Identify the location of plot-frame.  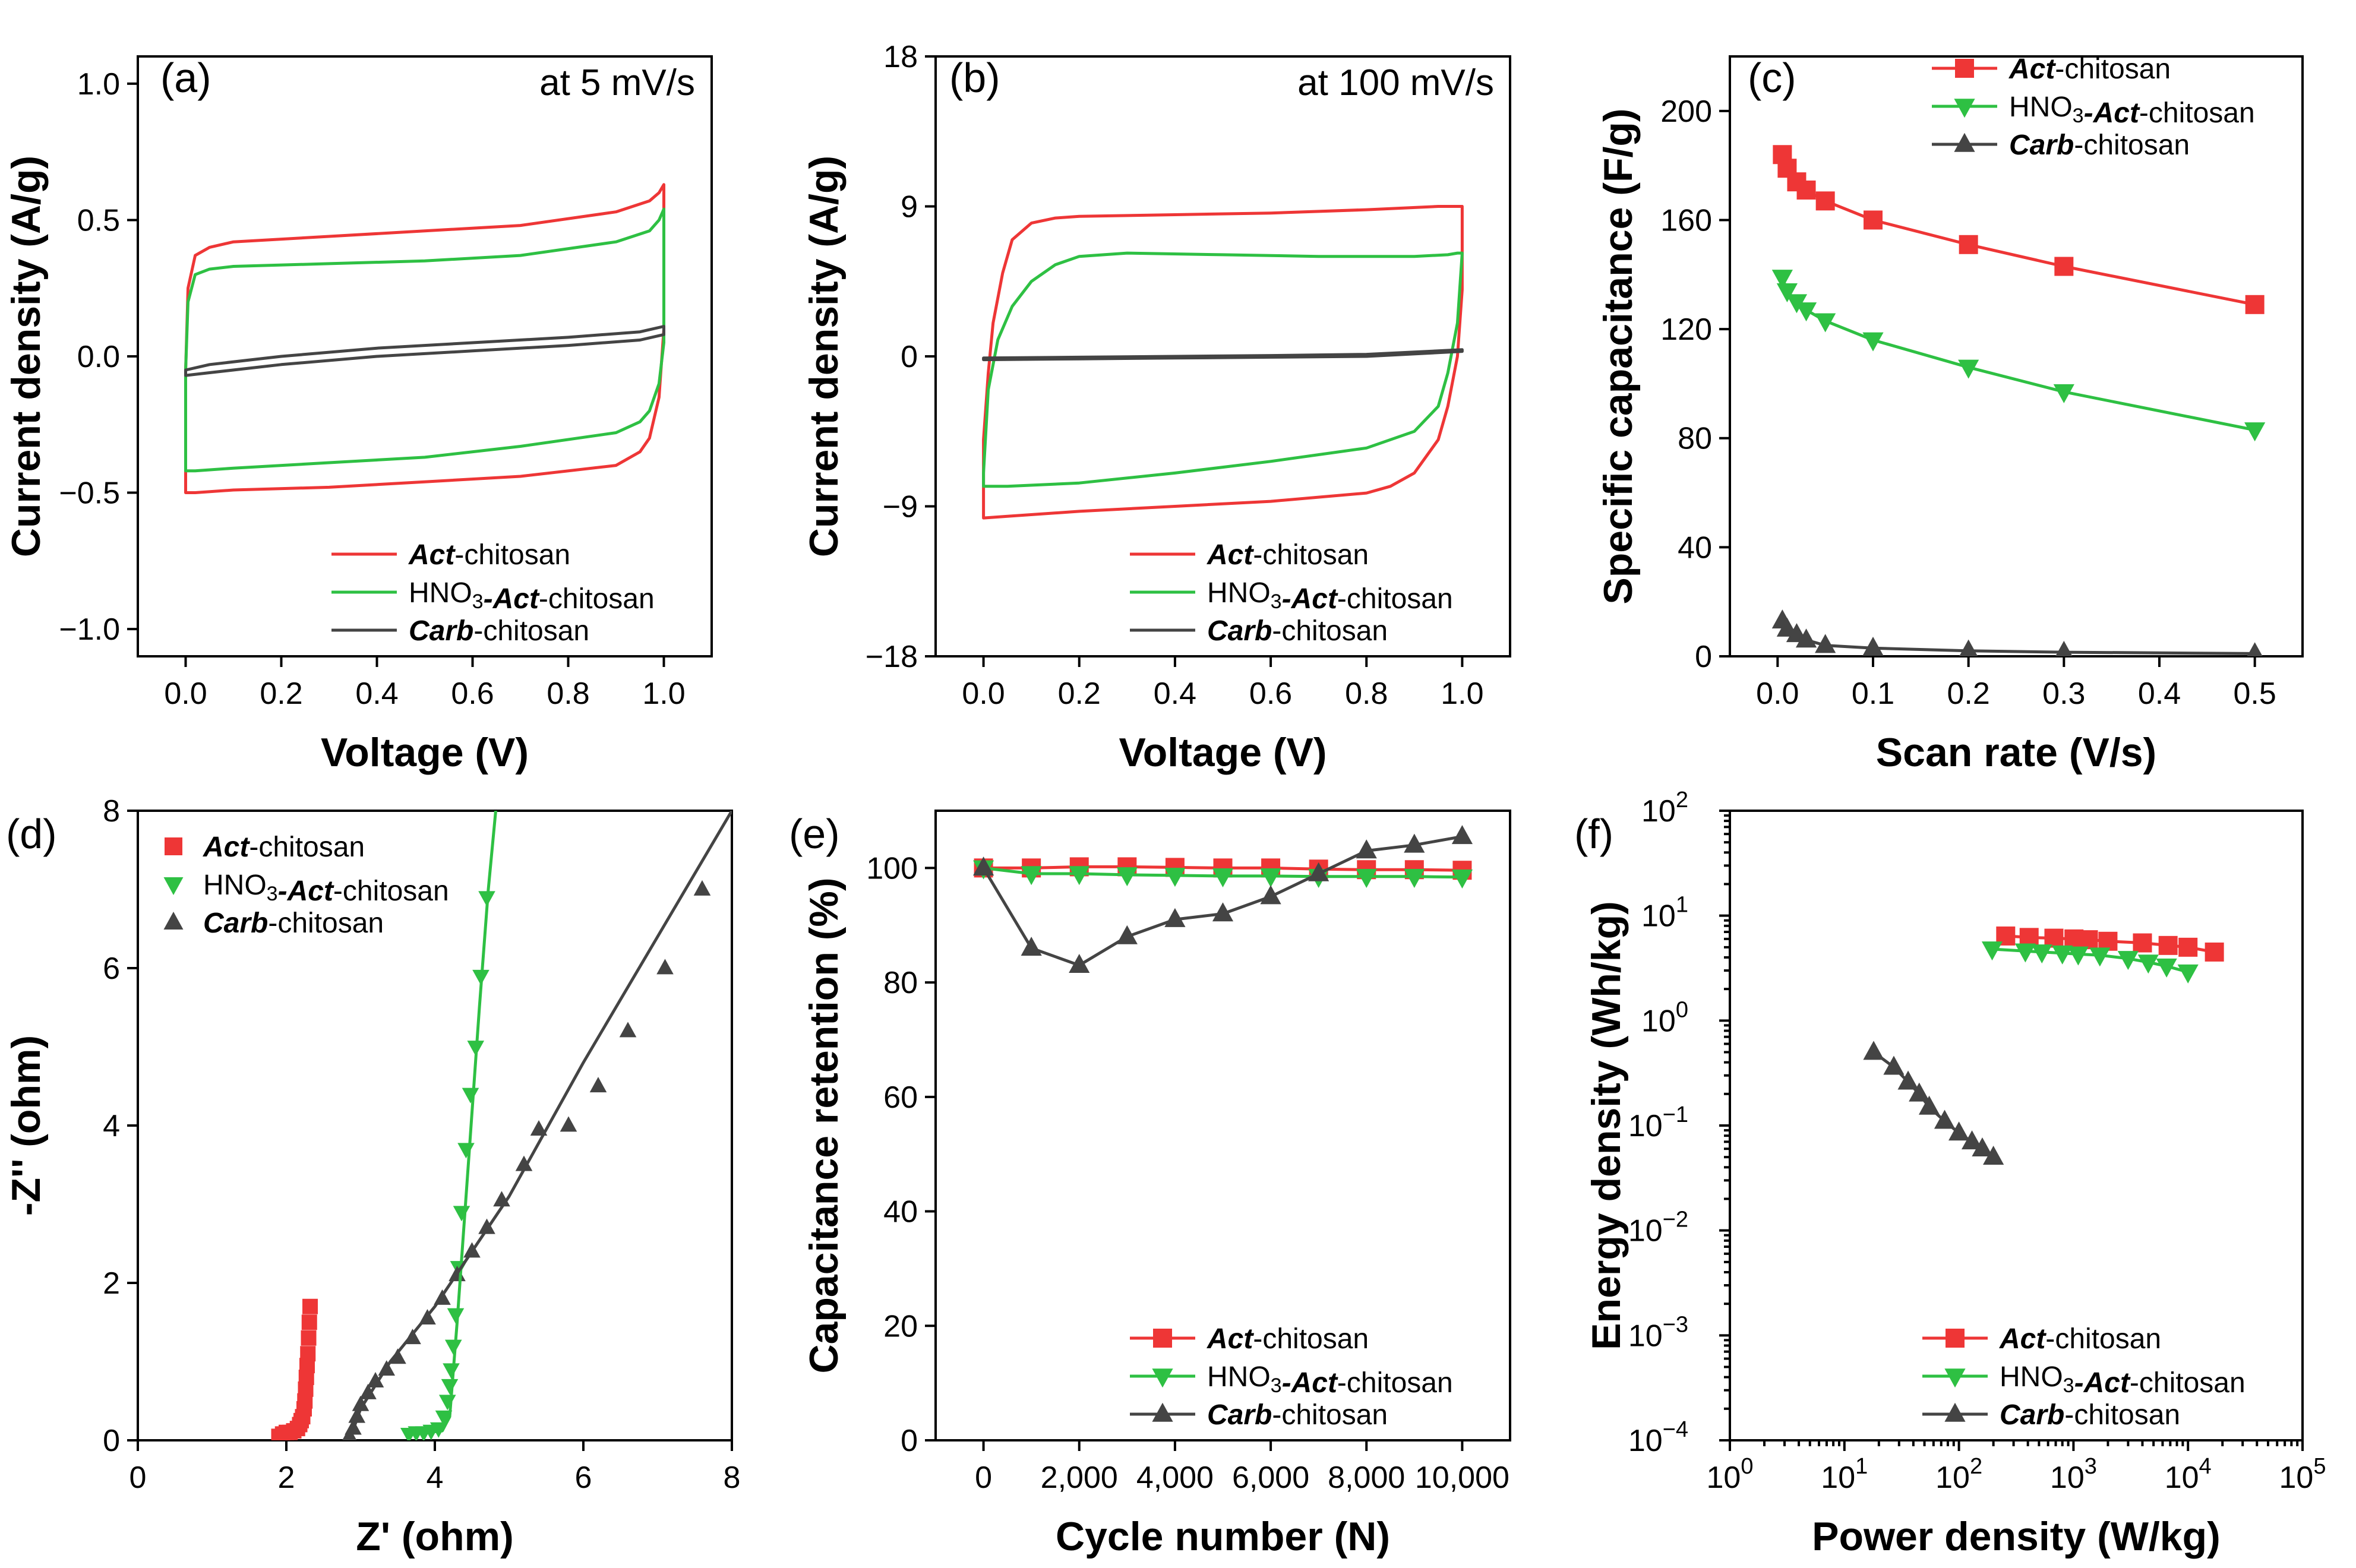
(1223, 1125).